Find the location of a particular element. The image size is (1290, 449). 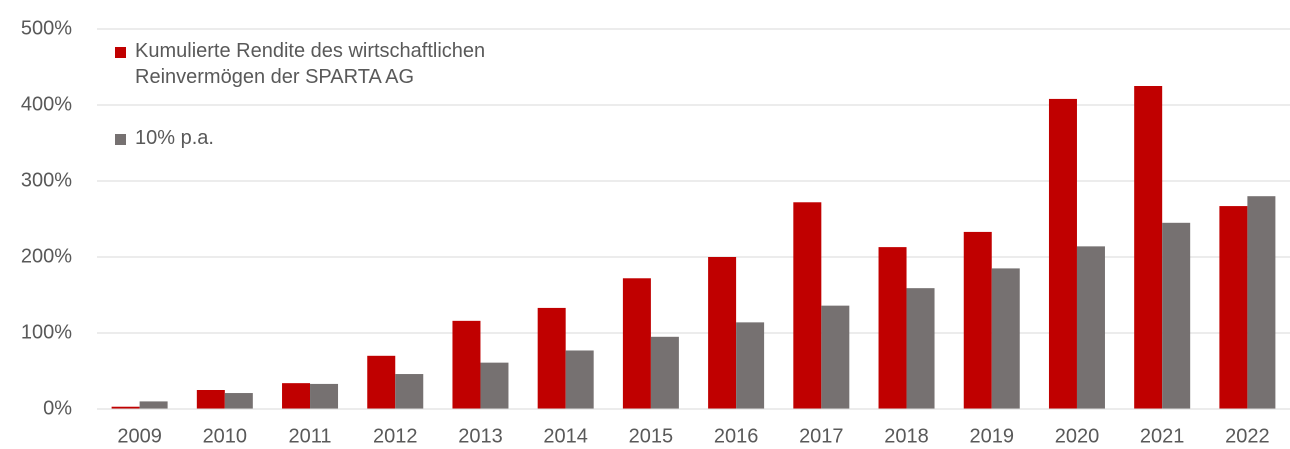

legend-label: 10% p.a. is located at coordinates (174, 138).